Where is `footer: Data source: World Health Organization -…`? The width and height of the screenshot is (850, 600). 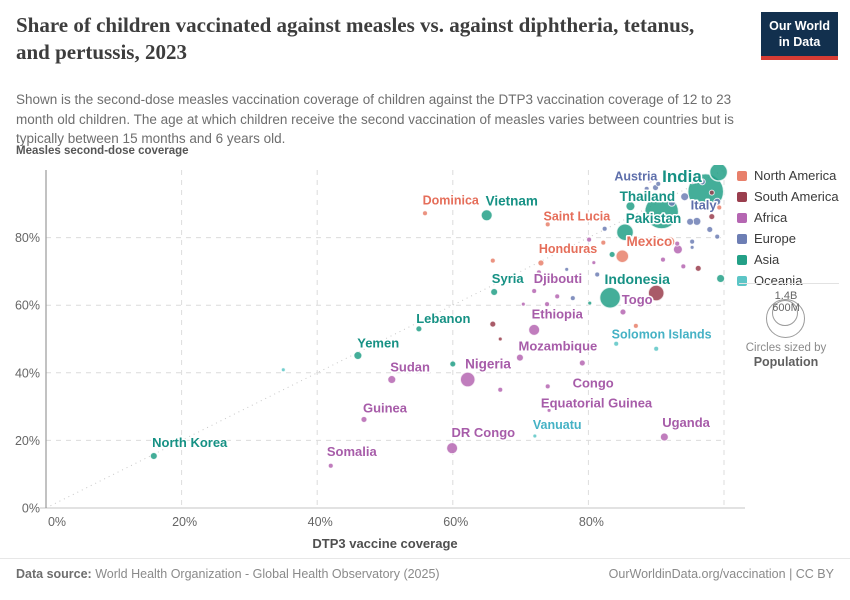 footer: Data source: World Health Organization -… is located at coordinates (425, 569).